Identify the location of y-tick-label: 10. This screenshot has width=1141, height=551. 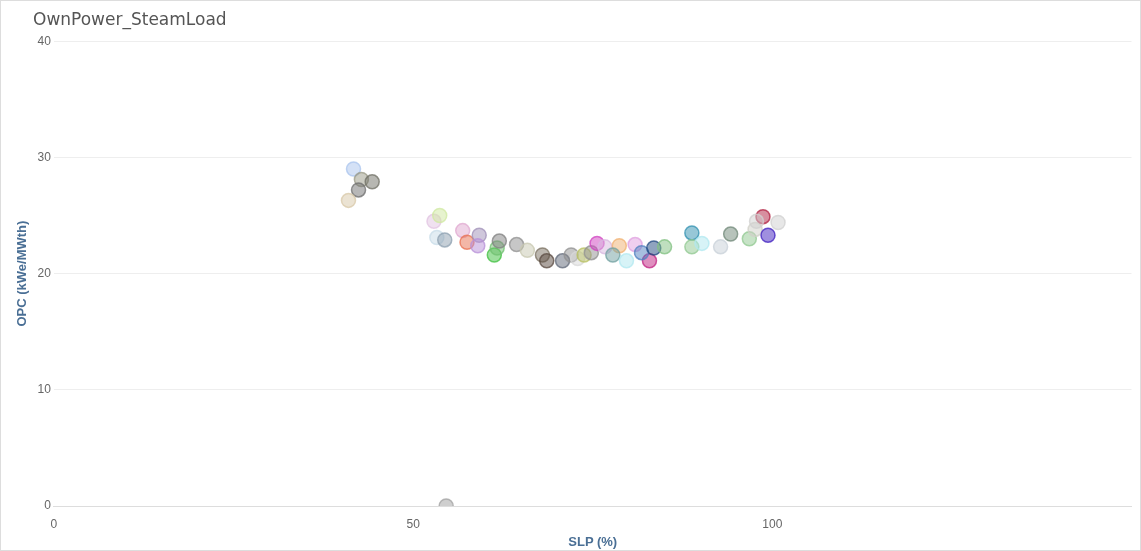
(44, 389).